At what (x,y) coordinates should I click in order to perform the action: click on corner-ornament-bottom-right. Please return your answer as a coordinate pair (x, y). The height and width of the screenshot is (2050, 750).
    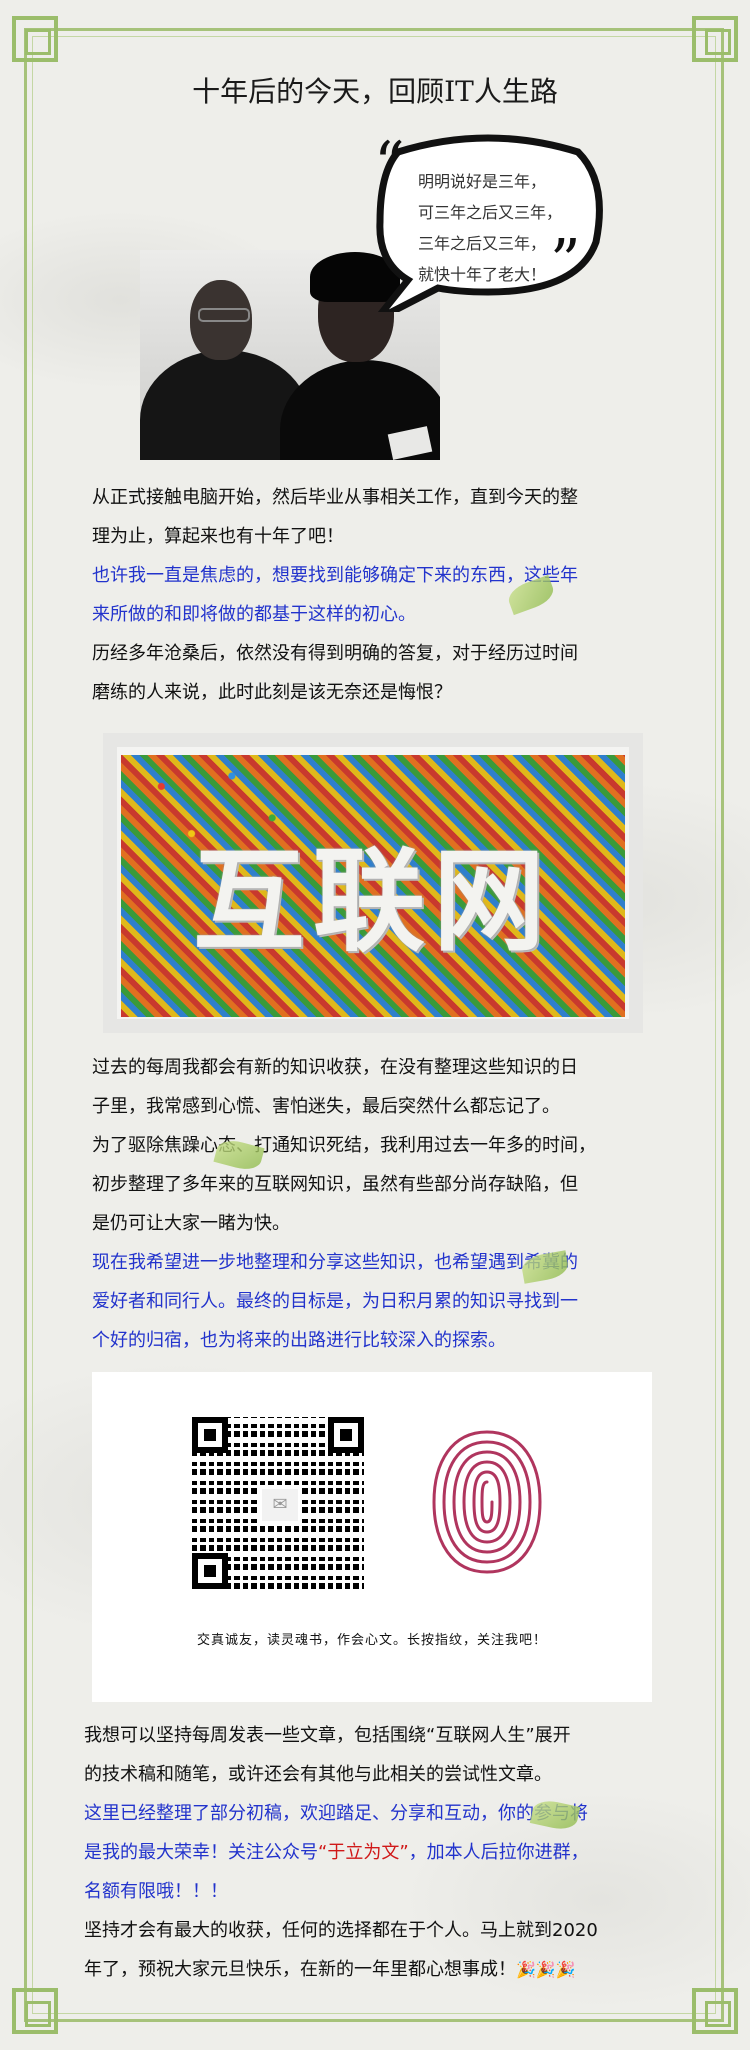
    Looking at the image, I should click on (715, 2011).